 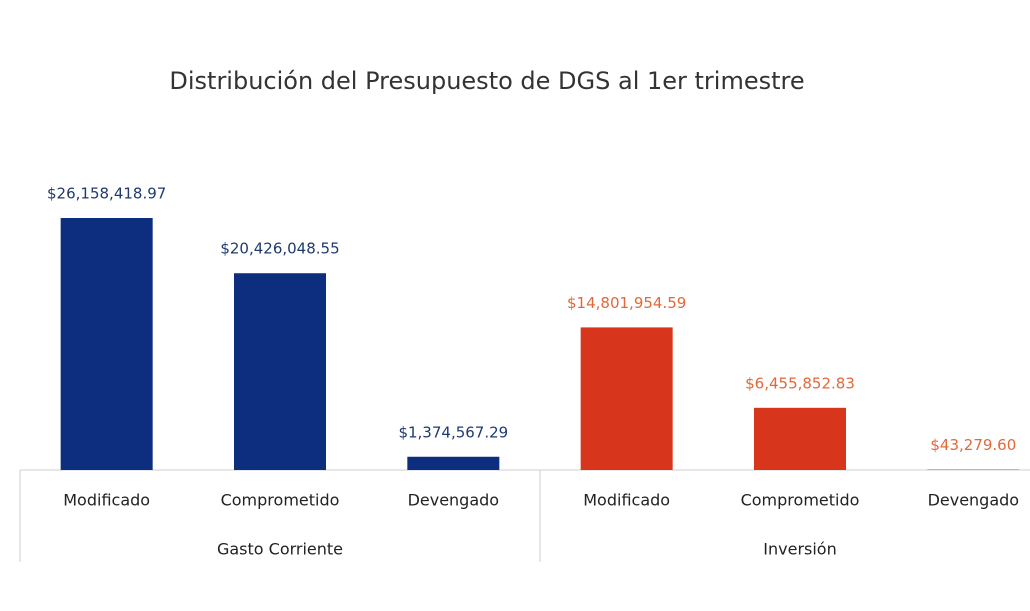 What do you see at coordinates (800, 383) in the screenshot?
I see `data-label: $6,455,852.83` at bounding box center [800, 383].